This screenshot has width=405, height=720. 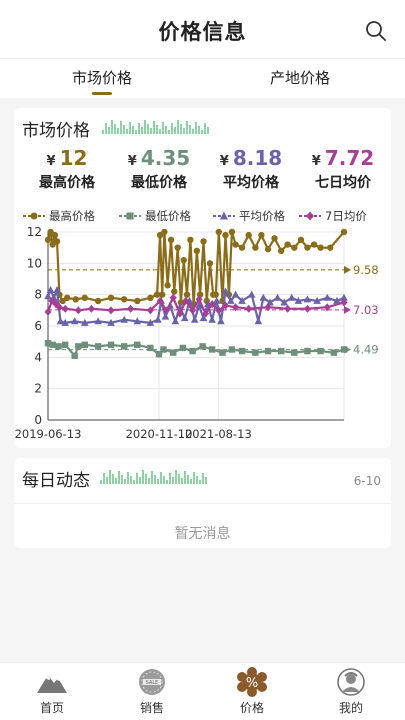 I want to click on bottom-nav: 首页 SALE 销售 % 价格 我的, so click(x=202, y=691).